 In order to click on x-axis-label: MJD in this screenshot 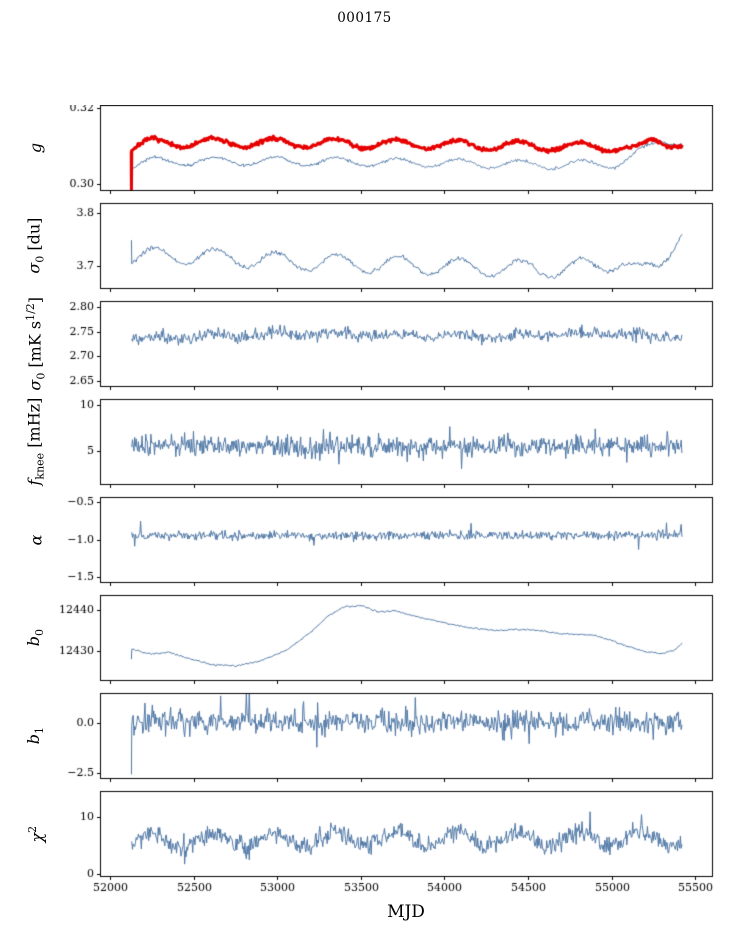, I will do `click(406, 912)`.